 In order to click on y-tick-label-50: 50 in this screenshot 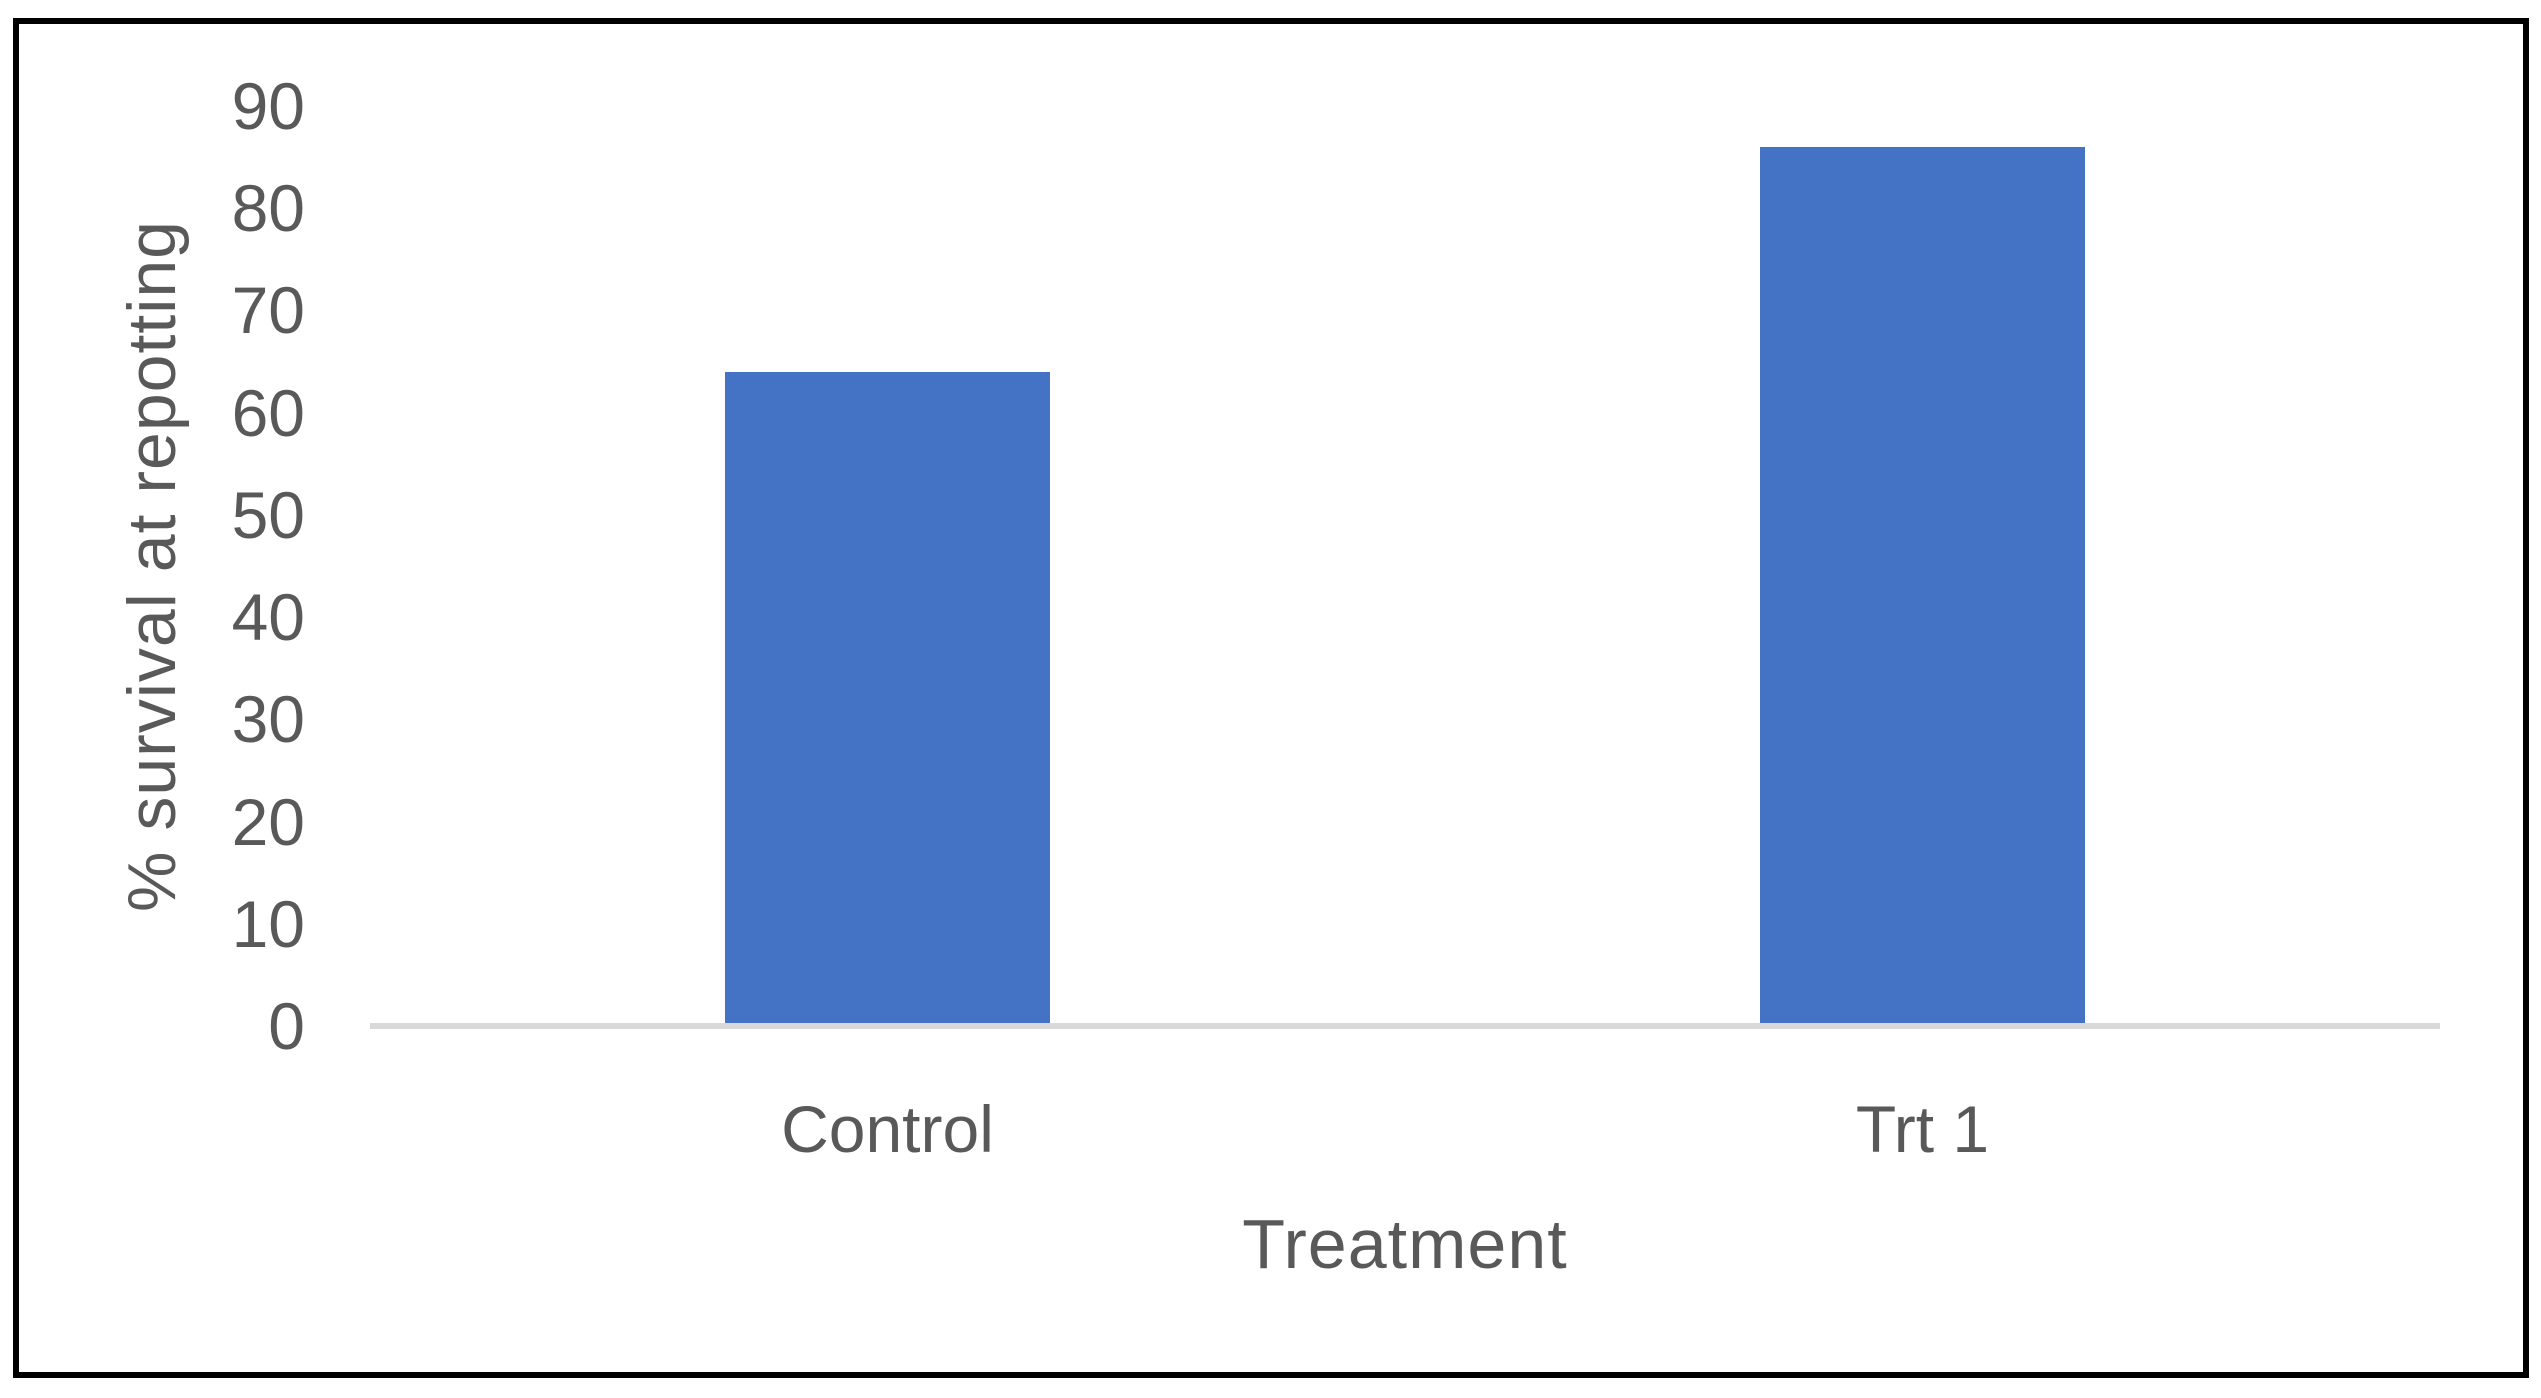, I will do `click(268, 514)`.